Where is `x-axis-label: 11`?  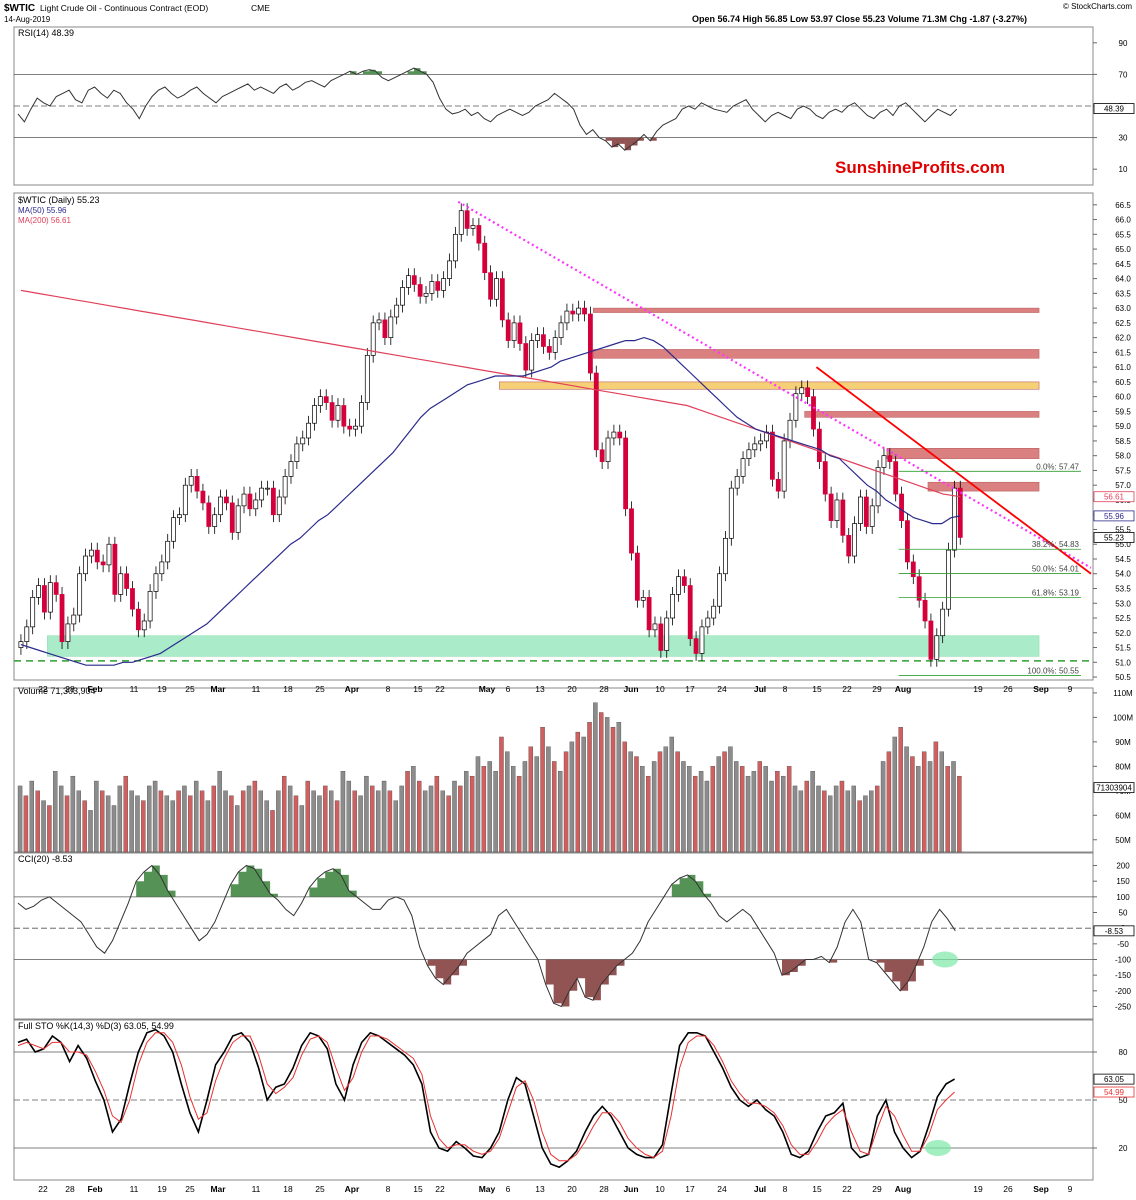 x-axis-label: 11 is located at coordinates (256, 1189).